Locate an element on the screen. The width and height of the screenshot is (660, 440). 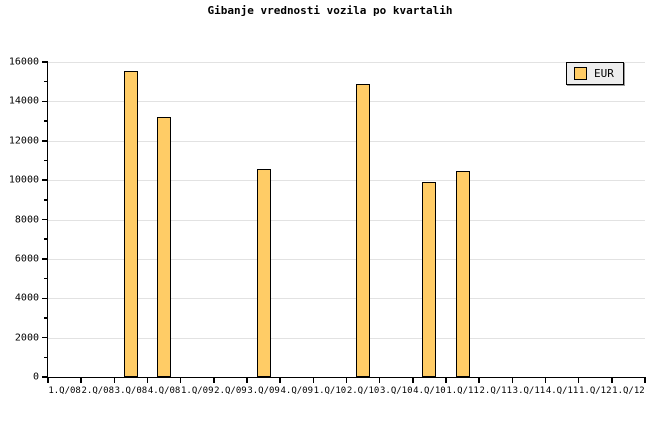
x-axis-label: 1.Q/11 is located at coordinates (462, 391).